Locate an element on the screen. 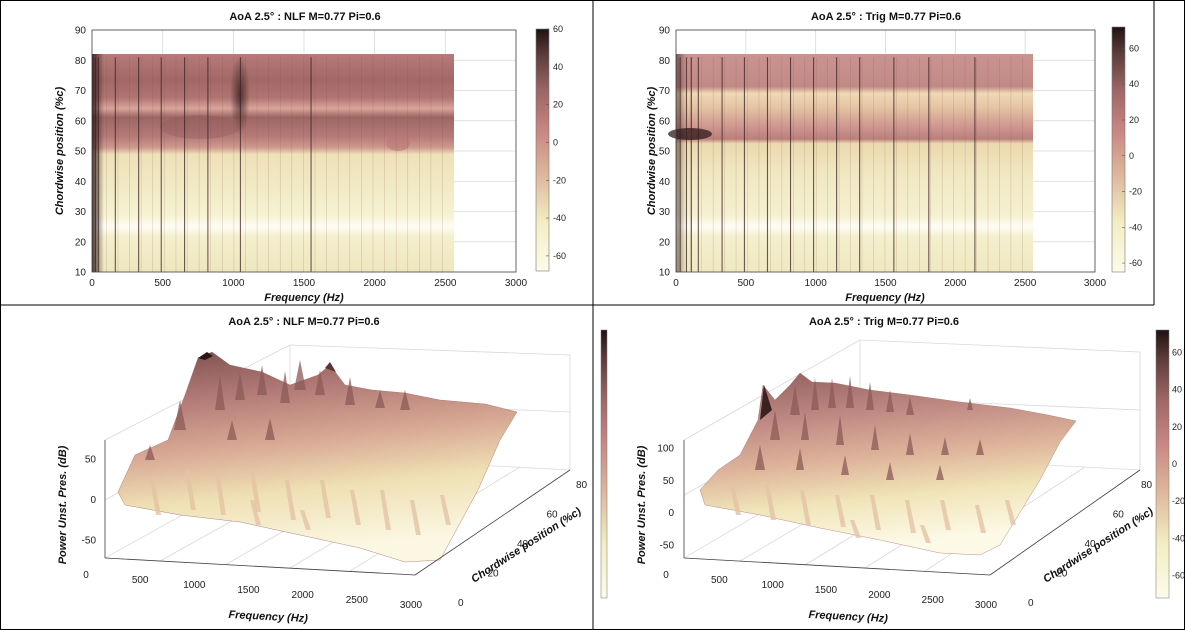 Image resolution: width=1185 pixels, height=630 pixels. trig-2d-heatmap is located at coordinates (850, 163).